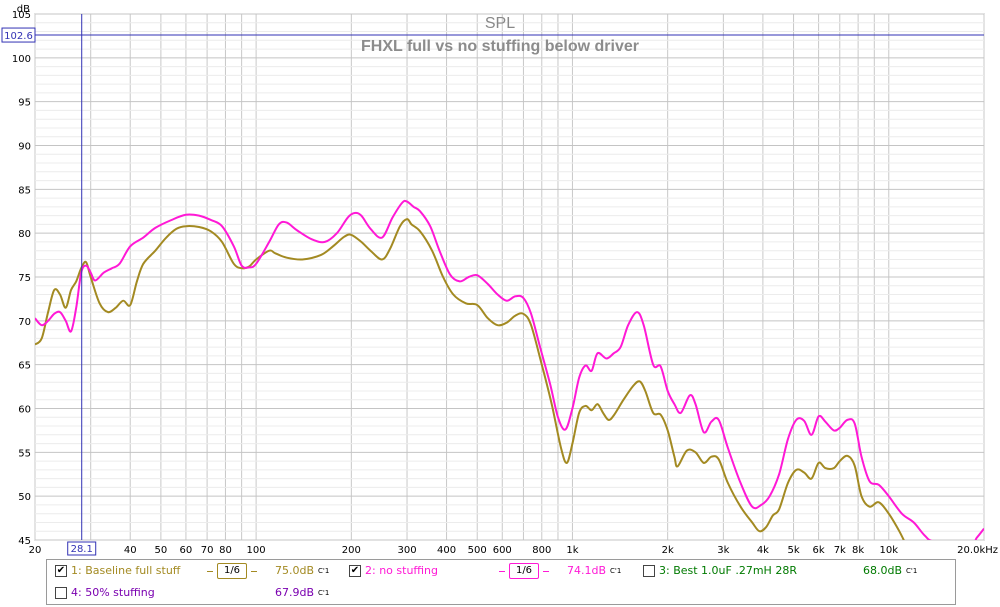 Image resolution: width=1000 pixels, height=607 pixels. I want to click on legend-level-2: 74.1dB C'1, so click(594, 570).